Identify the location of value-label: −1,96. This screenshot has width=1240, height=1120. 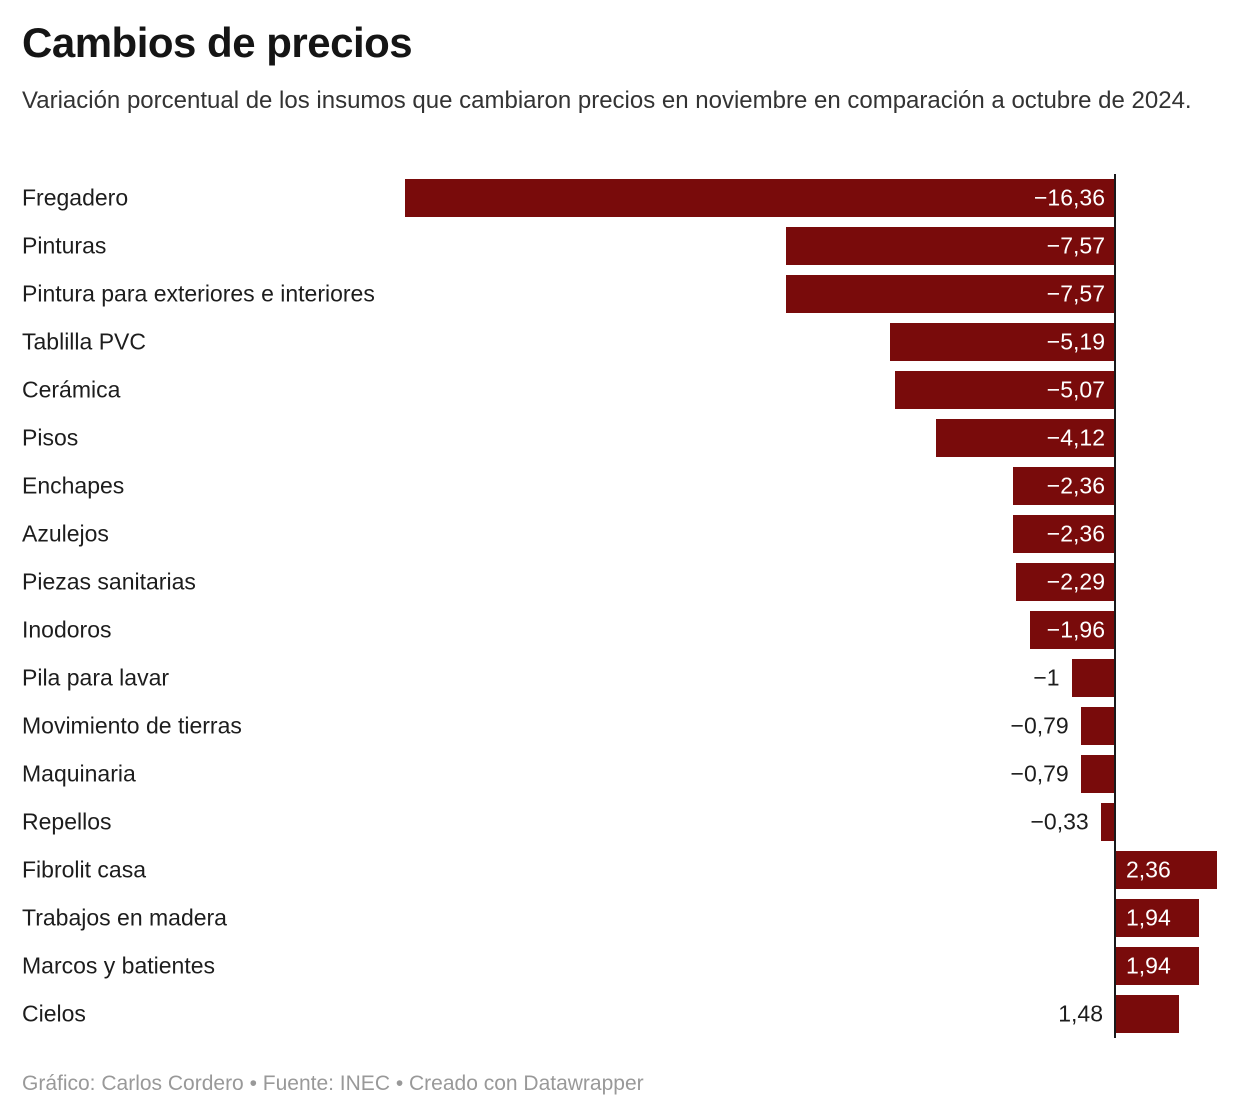
(1075, 629).